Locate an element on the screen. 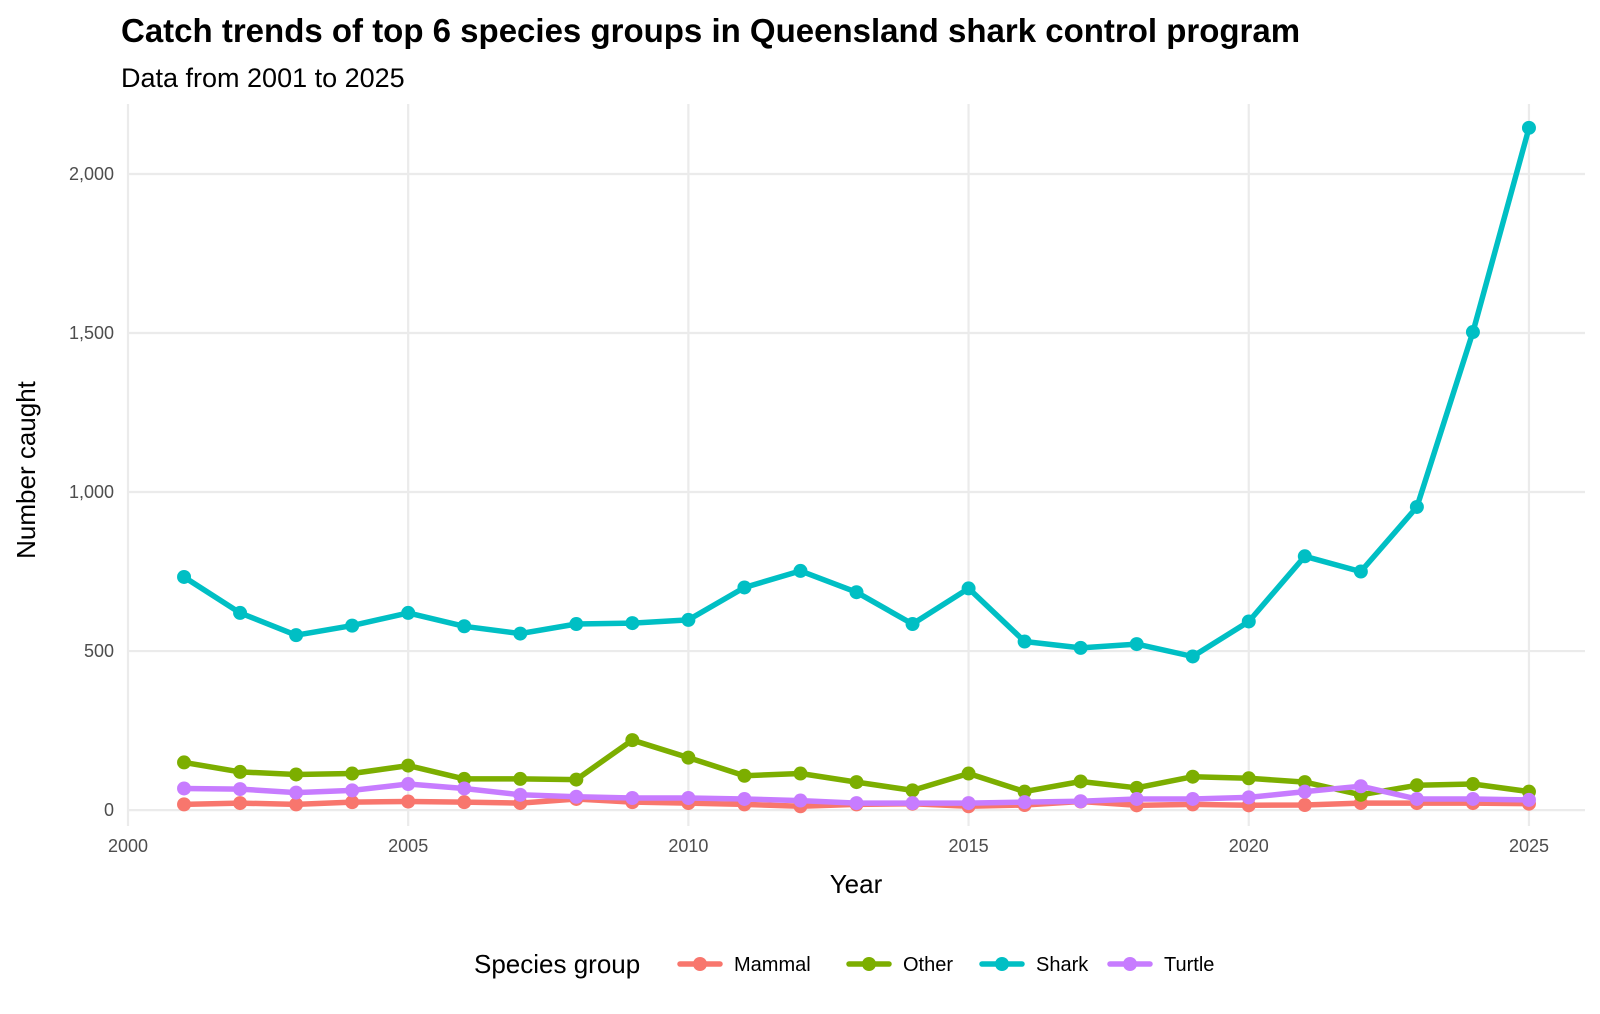  legend-item-mammal: Mammal is located at coordinates (744, 965).